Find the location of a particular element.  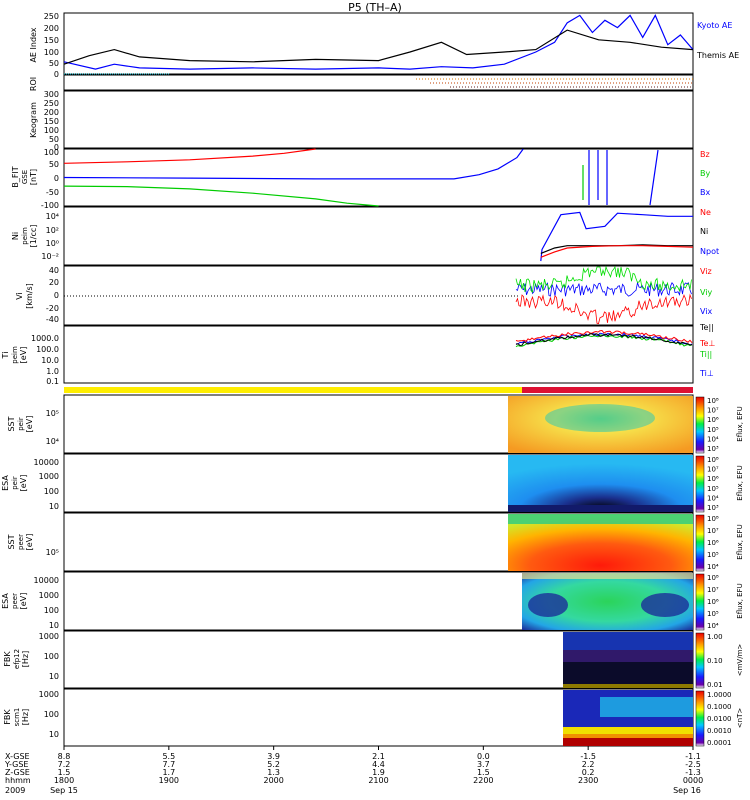

ytick-esa-el-0: 10000 is located at coordinates (46, 580).